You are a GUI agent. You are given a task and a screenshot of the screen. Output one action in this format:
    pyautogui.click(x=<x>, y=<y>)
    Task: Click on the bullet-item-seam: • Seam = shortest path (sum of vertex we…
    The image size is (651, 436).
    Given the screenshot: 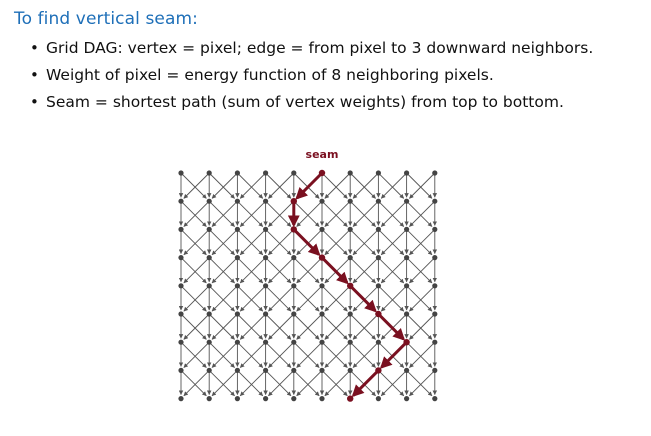 What is the action you would take?
    pyautogui.click(x=311, y=105)
    